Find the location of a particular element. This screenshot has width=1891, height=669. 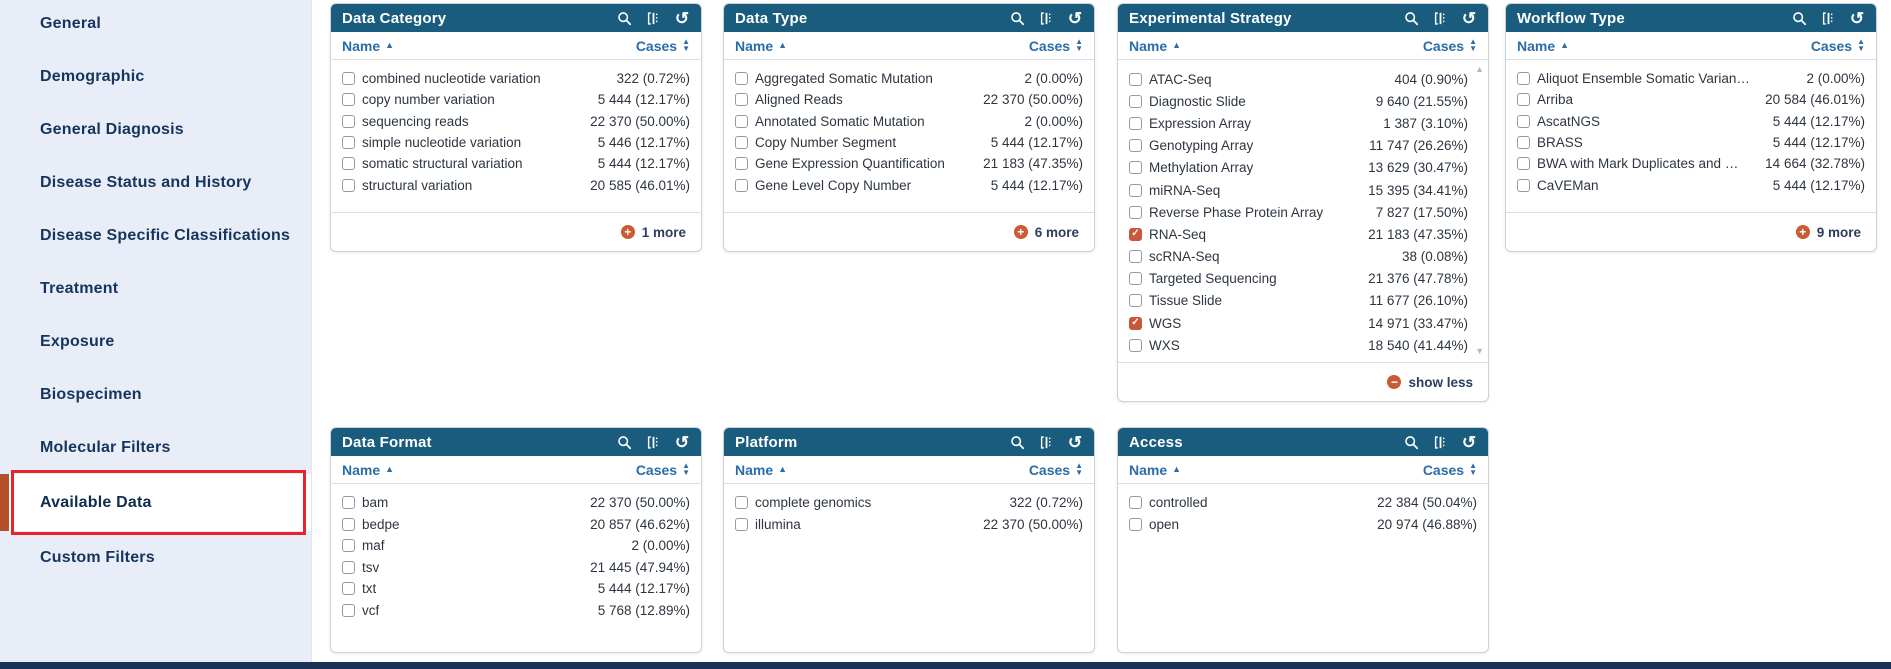

checkbox-gene-expression-quantification is located at coordinates (741, 164).